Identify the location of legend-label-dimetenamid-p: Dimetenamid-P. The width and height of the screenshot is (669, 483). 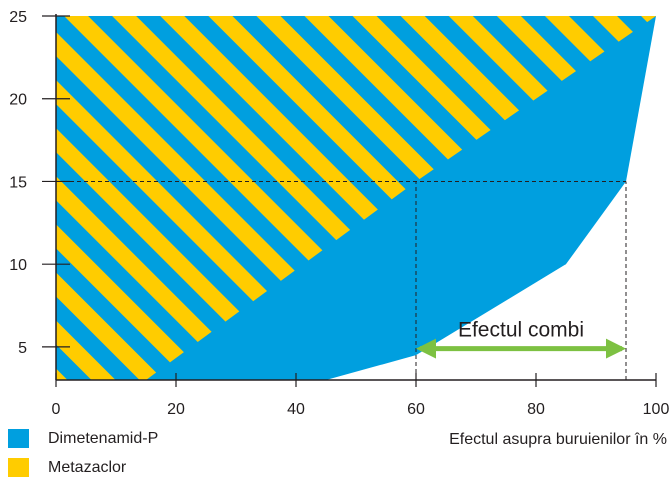
(103, 438).